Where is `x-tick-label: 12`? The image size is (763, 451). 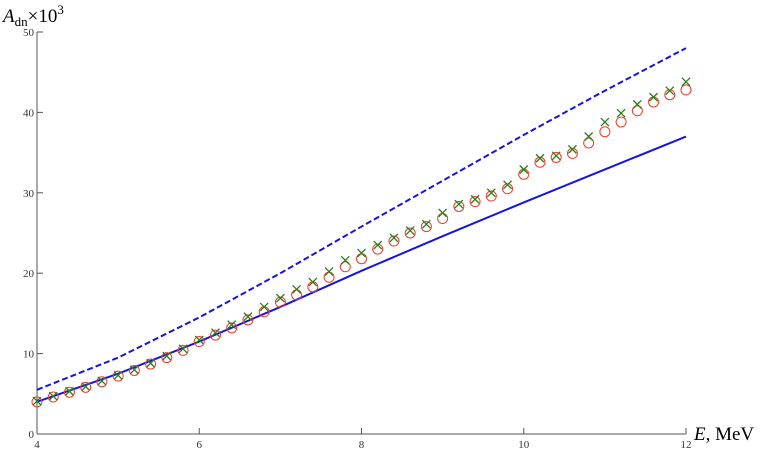 x-tick-label: 12 is located at coordinates (686, 445).